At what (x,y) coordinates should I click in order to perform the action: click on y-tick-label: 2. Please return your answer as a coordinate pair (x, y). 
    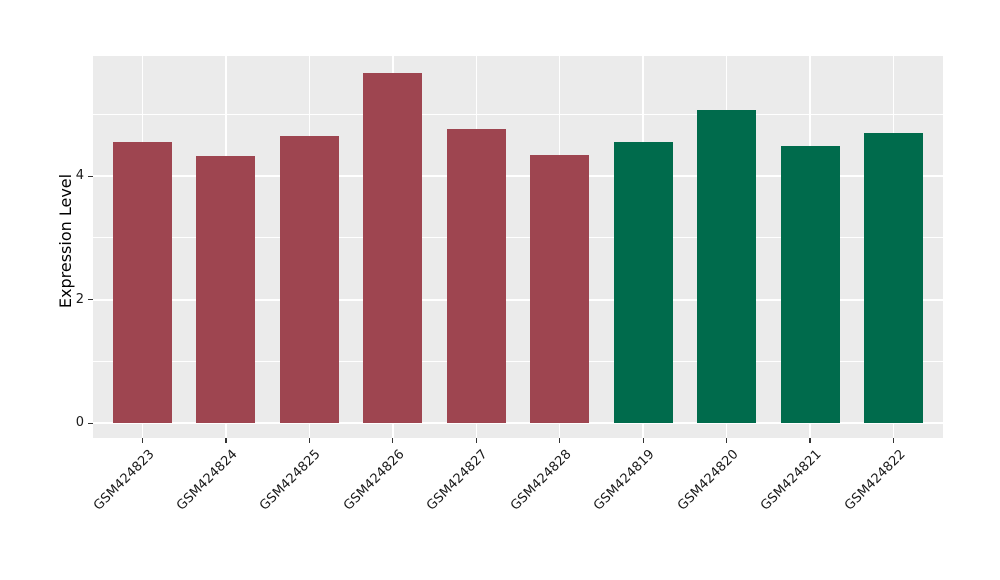
    Looking at the image, I should click on (79, 299).